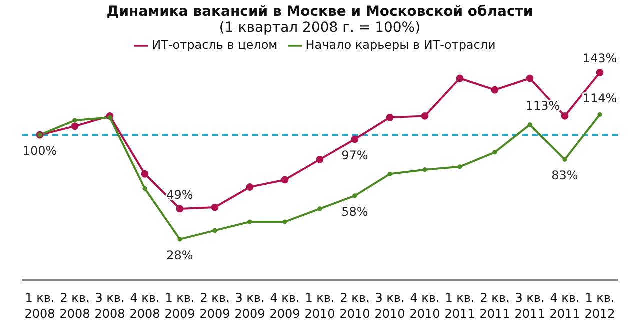 This screenshot has width=640, height=336. What do you see at coordinates (110, 306) in the screenshot?
I see `x-tick-label: 3 кв. 2008` at bounding box center [110, 306].